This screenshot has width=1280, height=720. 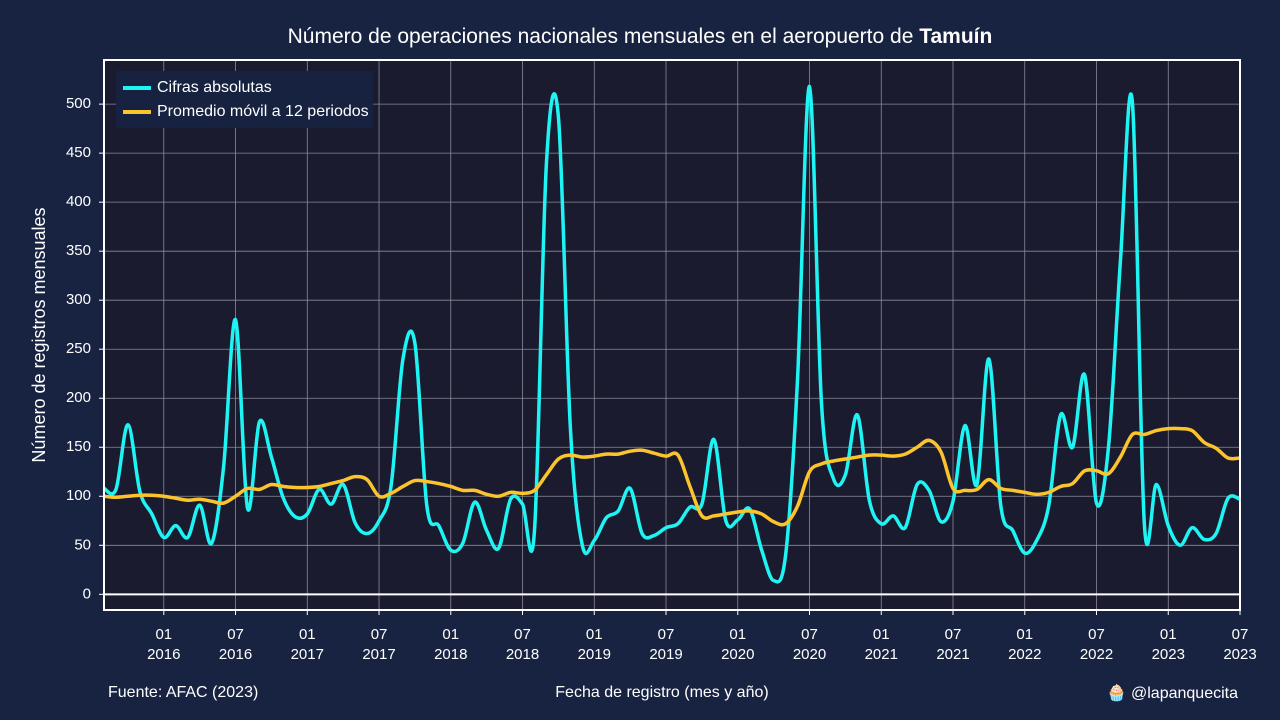 I want to click on credit: 🧁 @lapanquecita, so click(x=1172, y=692).